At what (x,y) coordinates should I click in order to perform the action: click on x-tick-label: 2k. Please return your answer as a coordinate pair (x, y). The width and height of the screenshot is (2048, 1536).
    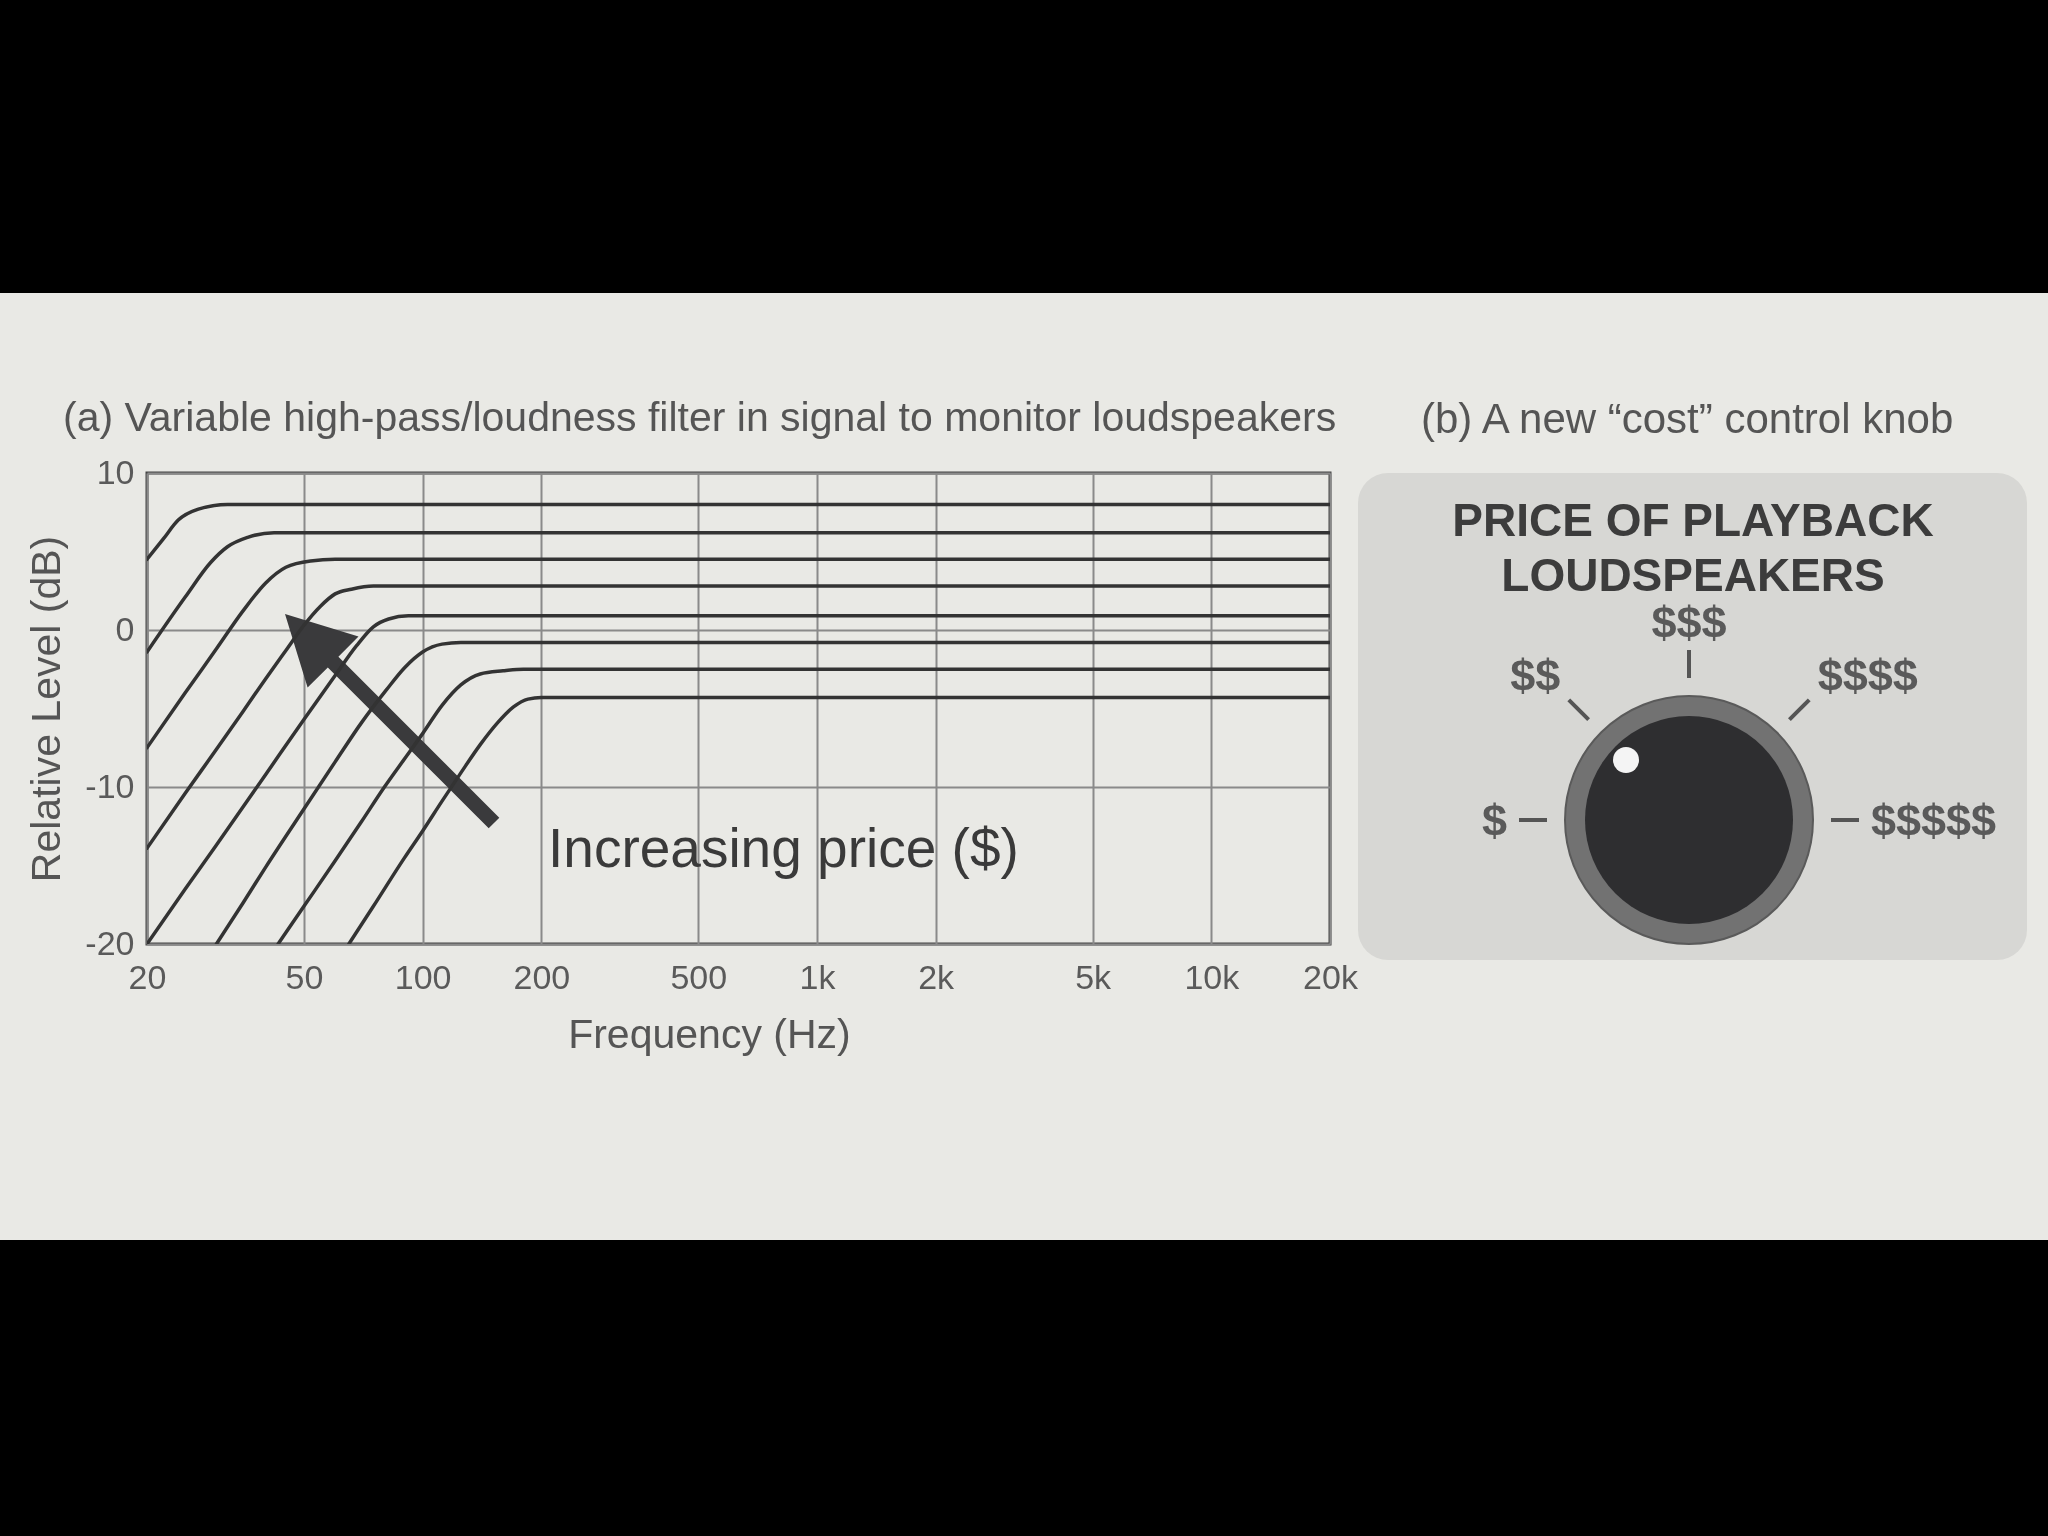
    Looking at the image, I should click on (937, 976).